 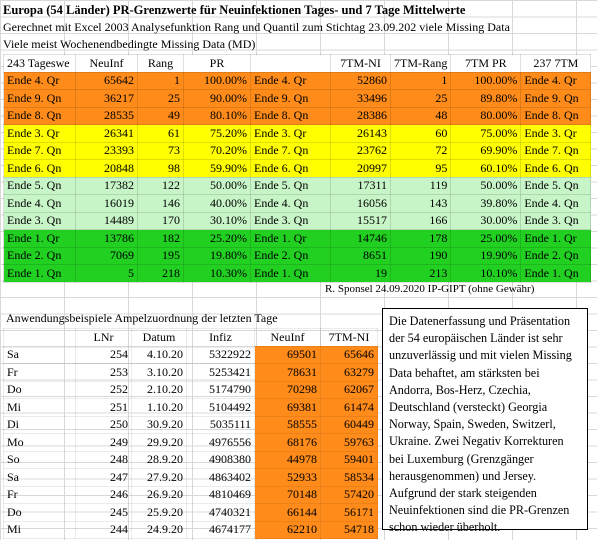 What do you see at coordinates (360, 203) in the screenshot?
I see `pr-cell: 16056` at bounding box center [360, 203].